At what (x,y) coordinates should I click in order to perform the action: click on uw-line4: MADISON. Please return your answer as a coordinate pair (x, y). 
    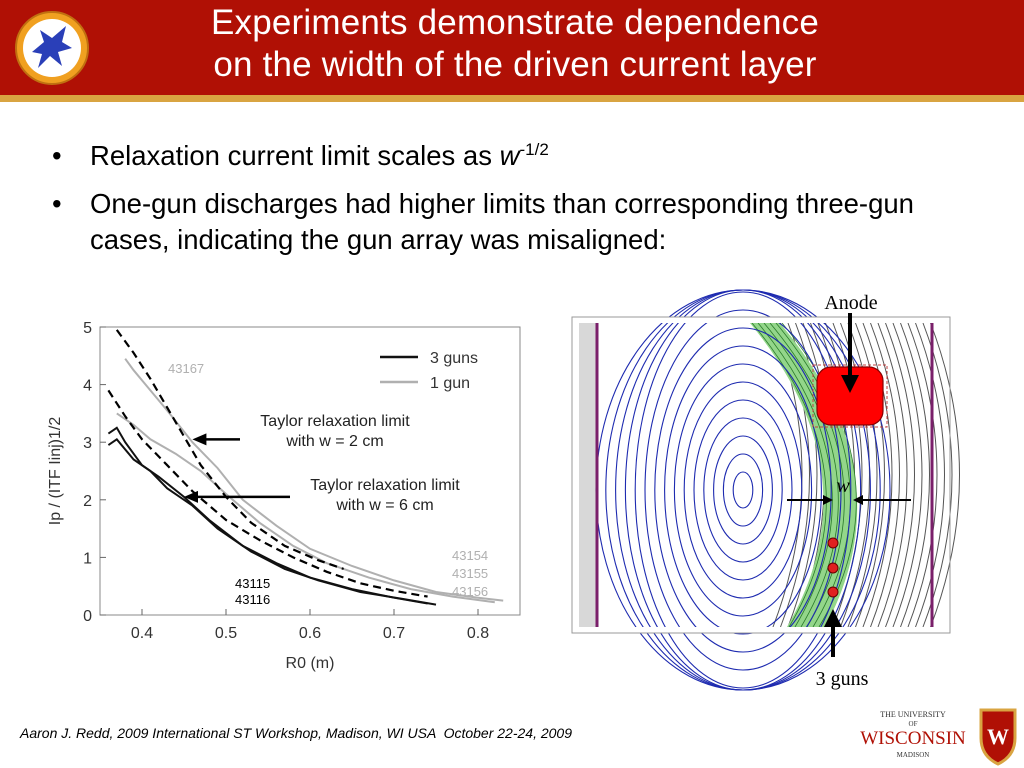
    Looking at the image, I should click on (913, 755).